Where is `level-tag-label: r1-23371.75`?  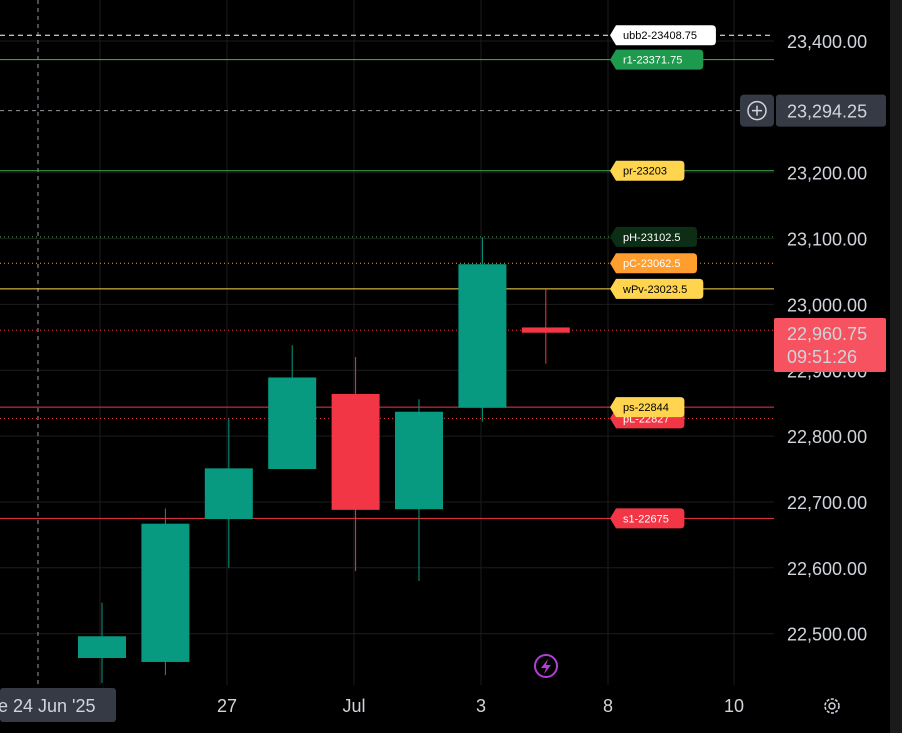
level-tag-label: r1-23371.75 is located at coordinates (652, 61).